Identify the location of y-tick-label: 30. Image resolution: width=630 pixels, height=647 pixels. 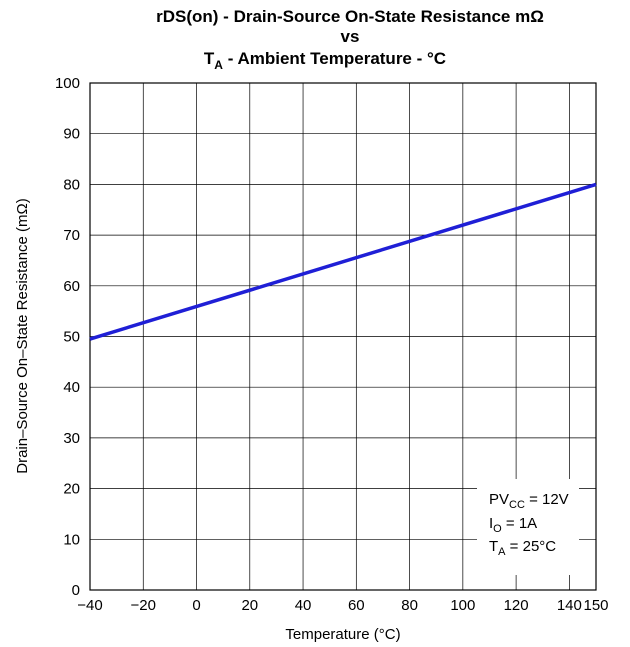
(71, 438).